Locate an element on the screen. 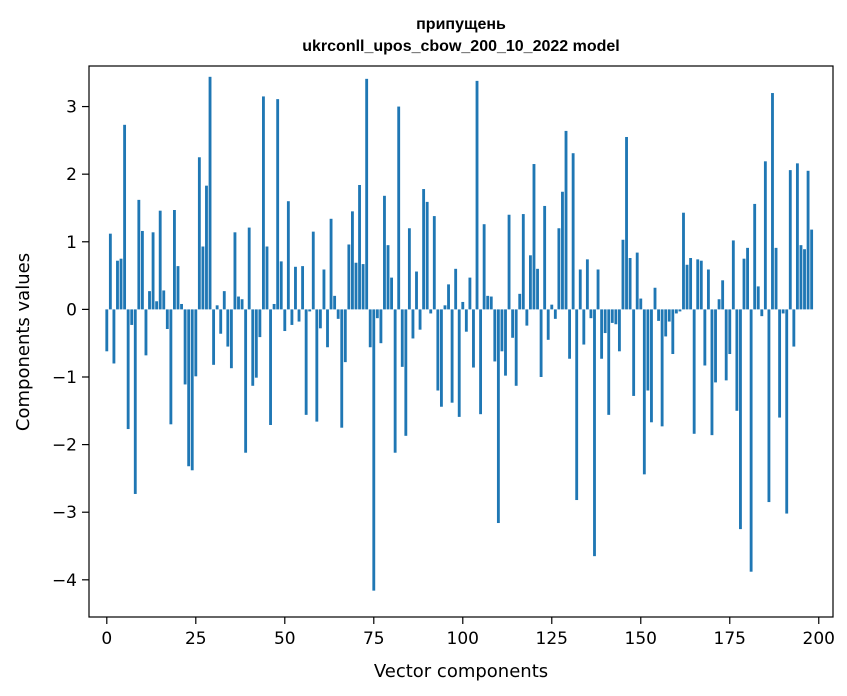  y-tick-label: 0 is located at coordinates (71, 310).